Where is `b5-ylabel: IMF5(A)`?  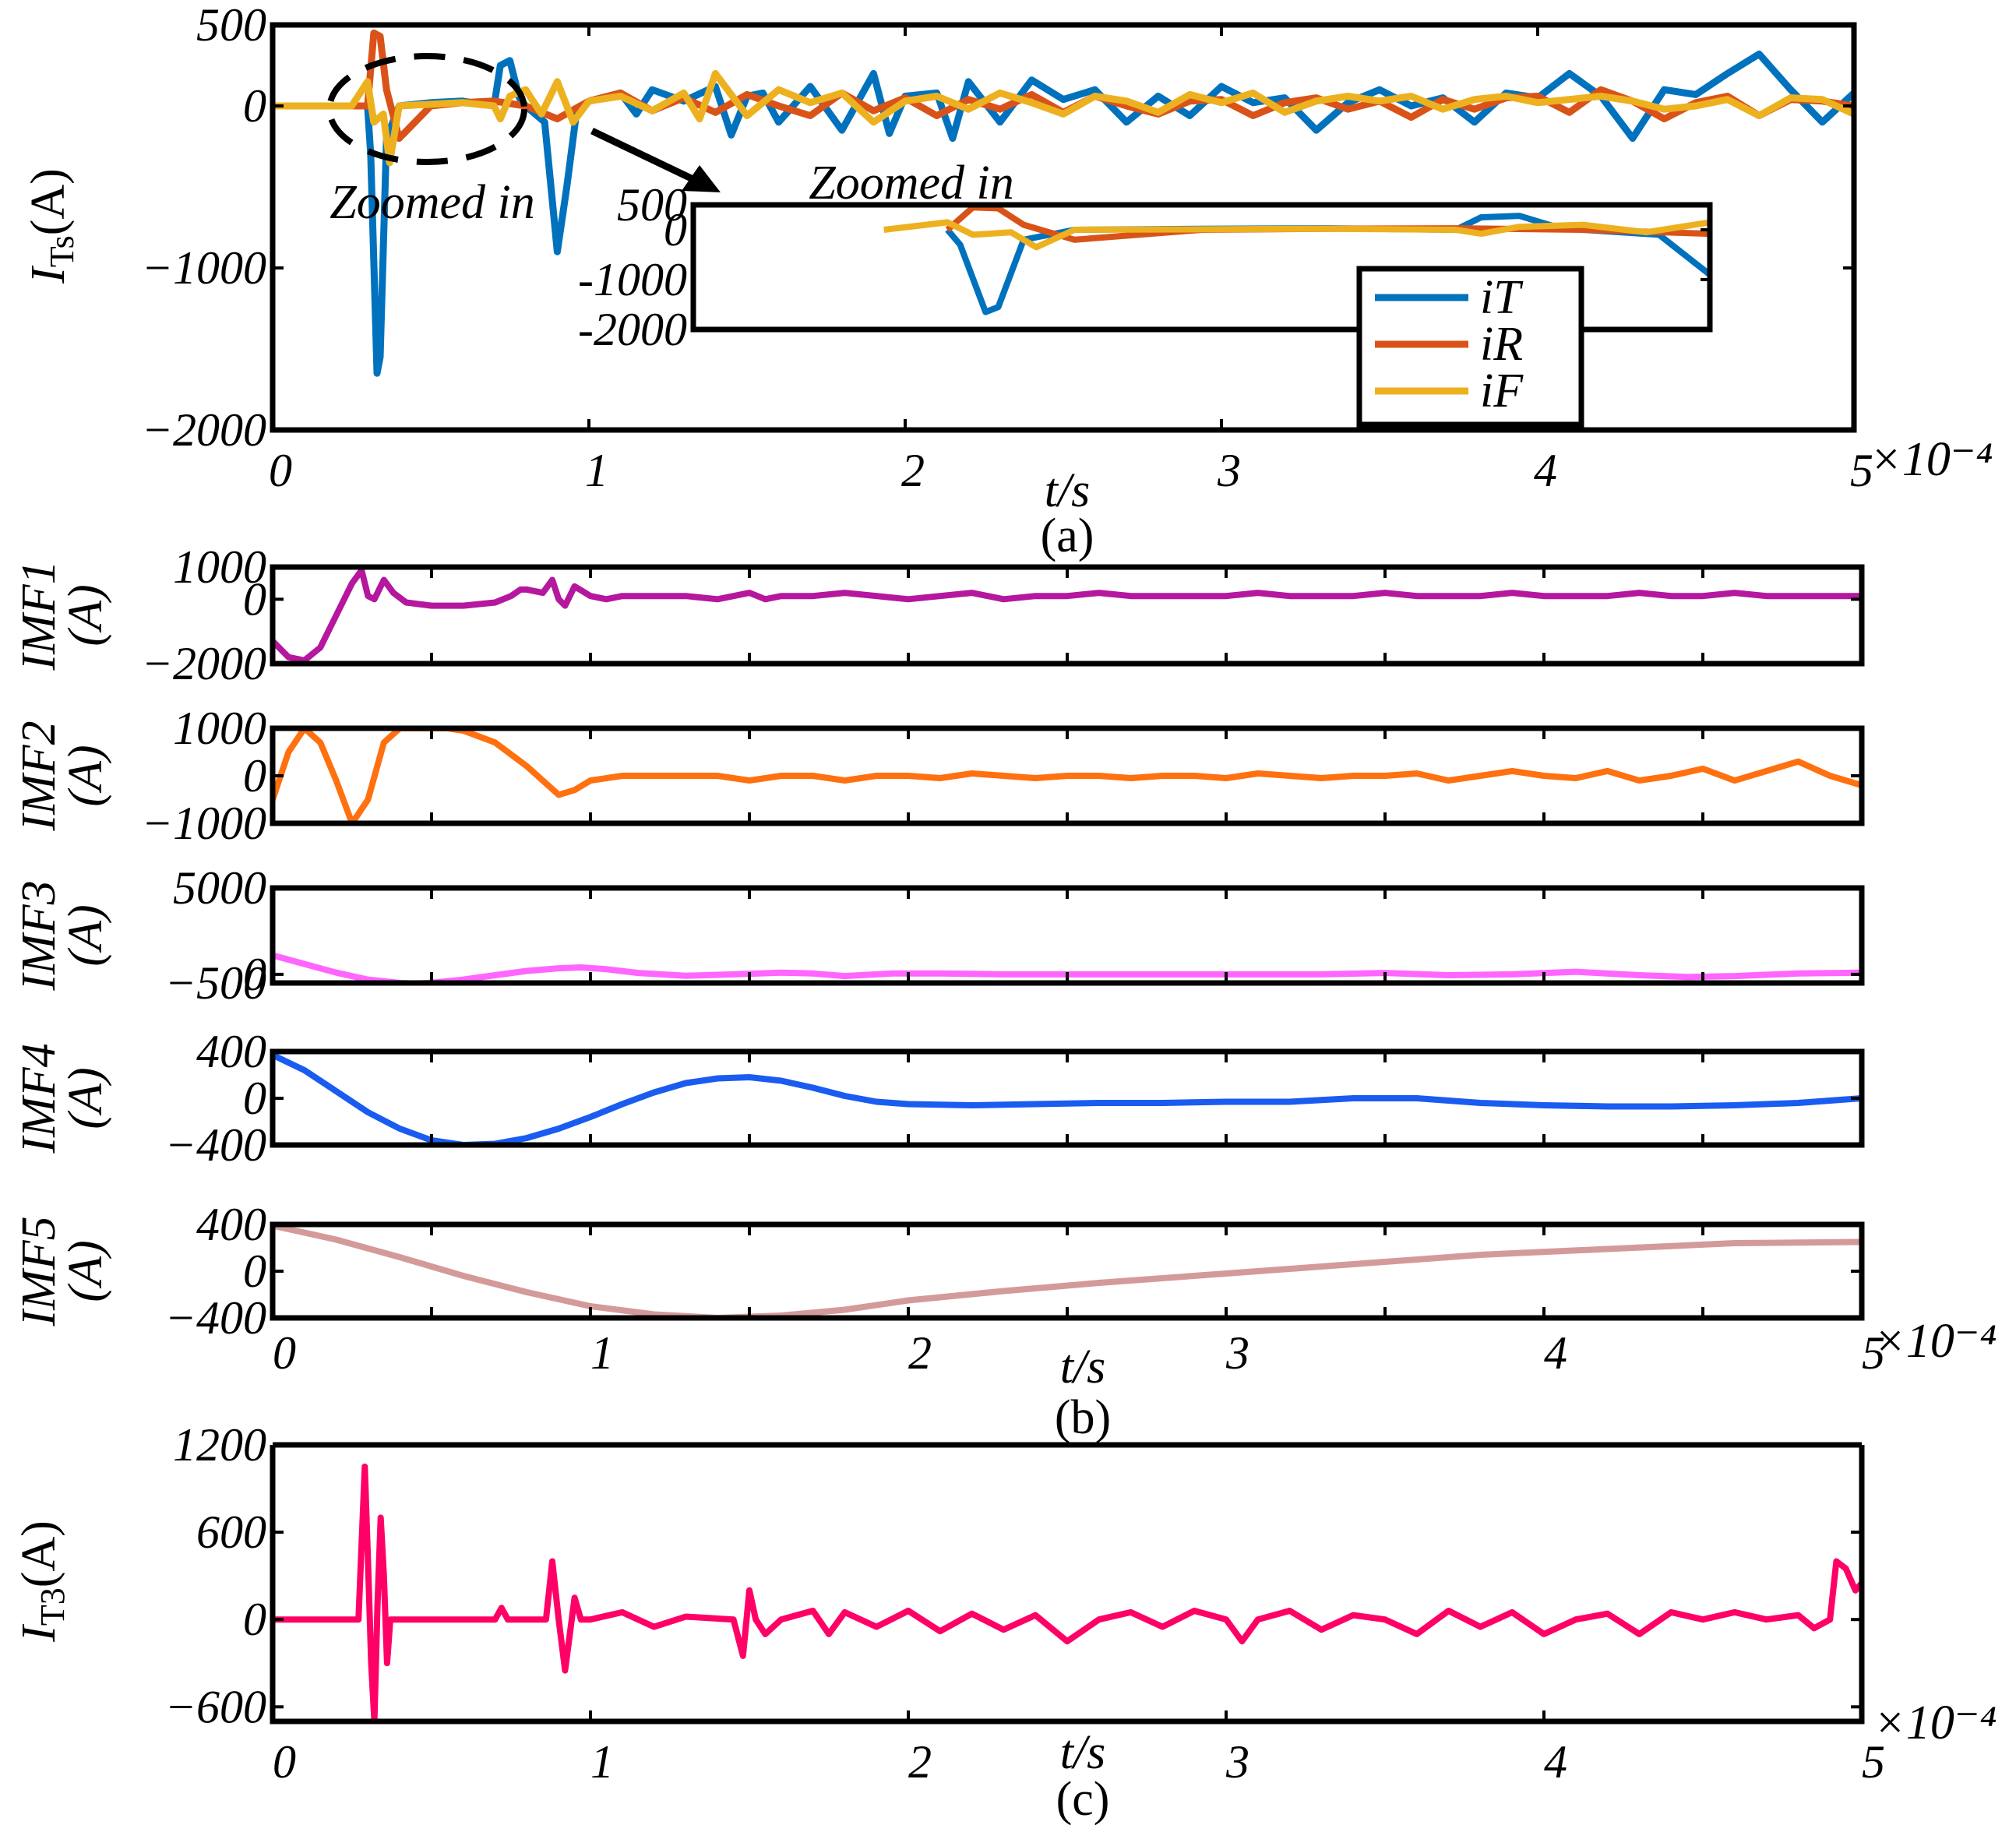
b5-ylabel: IMF5(A) is located at coordinates (62, 1271).